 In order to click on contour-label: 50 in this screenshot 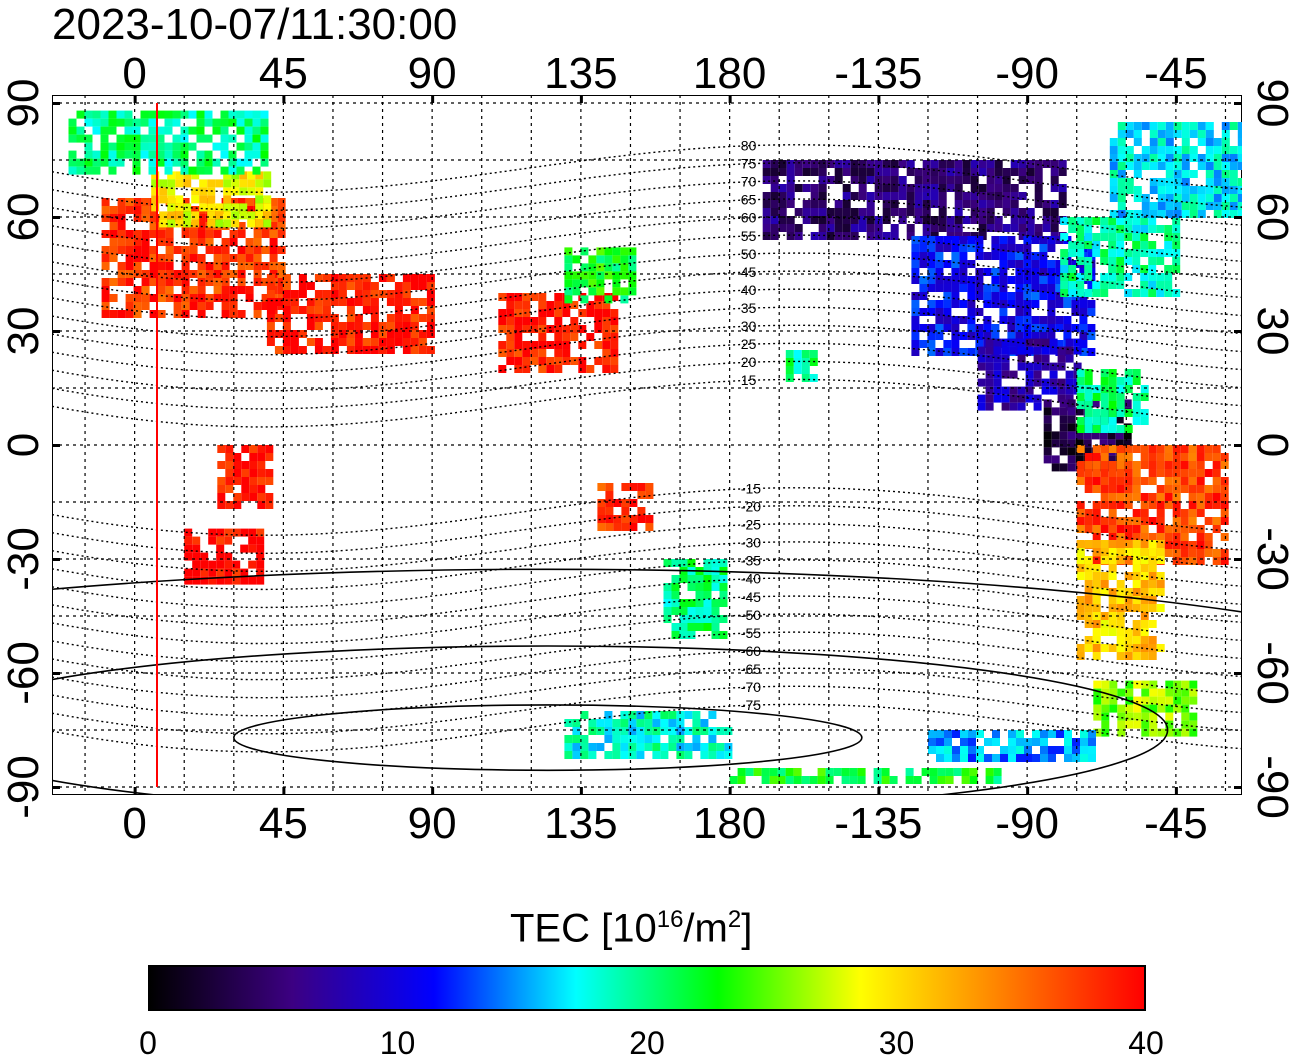, I will do `click(749, 254)`.